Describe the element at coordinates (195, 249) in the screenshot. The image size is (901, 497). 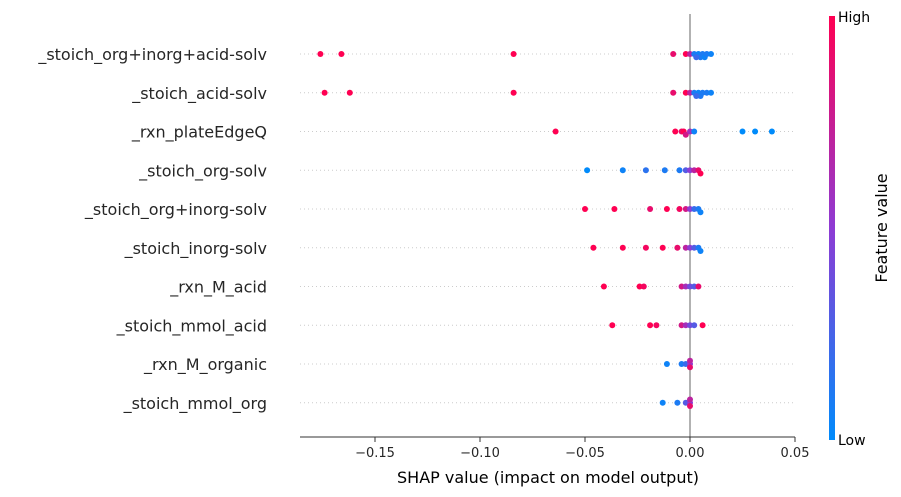
I see `feature-label: _stoich_inorg-solv` at that location.